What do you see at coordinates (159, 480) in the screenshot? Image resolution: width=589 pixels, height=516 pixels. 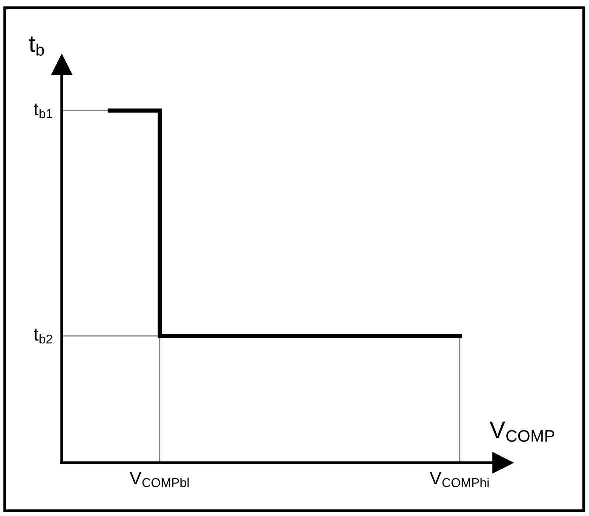 I see `x-tick-label: V$_{COMPbl}$` at bounding box center [159, 480].